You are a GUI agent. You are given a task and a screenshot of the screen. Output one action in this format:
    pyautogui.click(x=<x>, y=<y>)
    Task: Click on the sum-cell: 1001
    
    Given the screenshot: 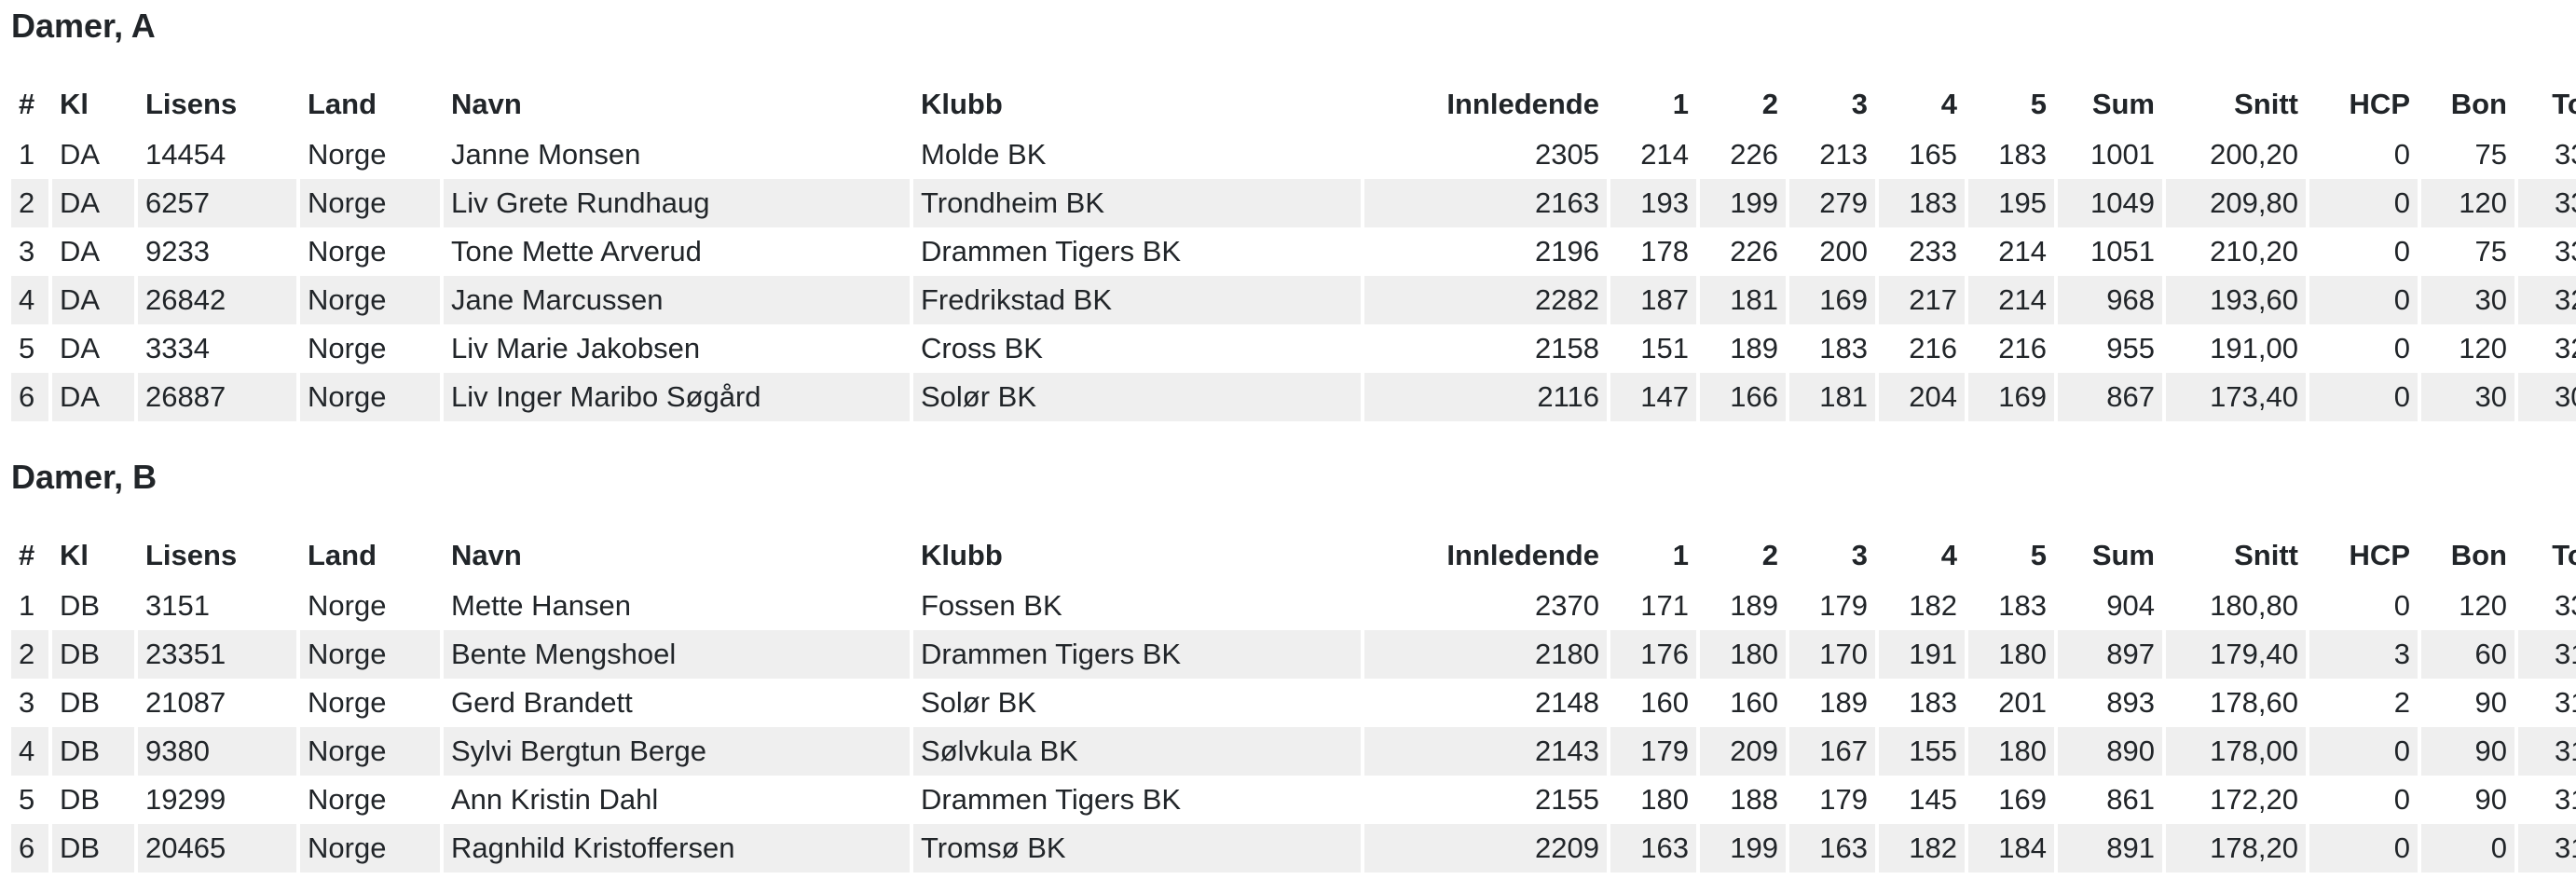 What is the action you would take?
    pyautogui.click(x=2122, y=154)
    